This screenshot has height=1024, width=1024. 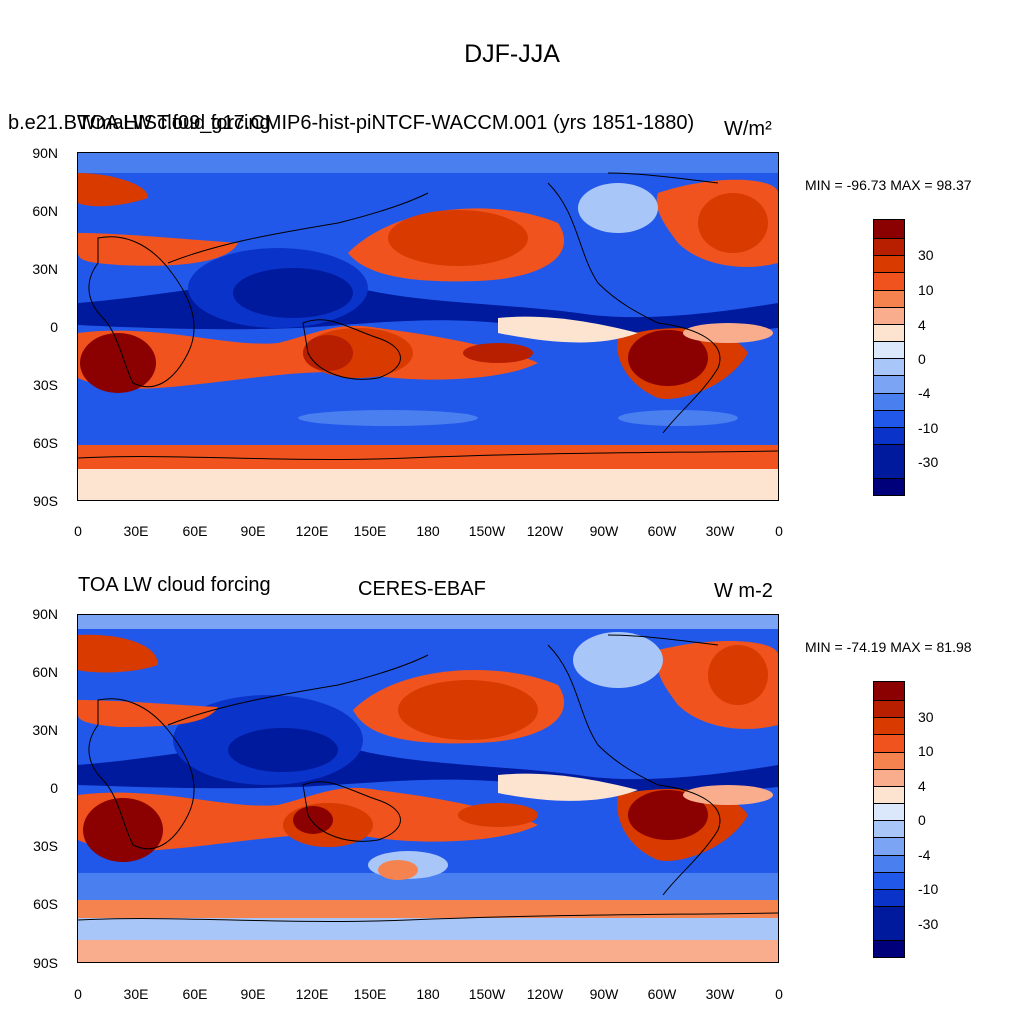 What do you see at coordinates (743, 591) in the screenshot?
I see `panel2-units: W m-2` at bounding box center [743, 591].